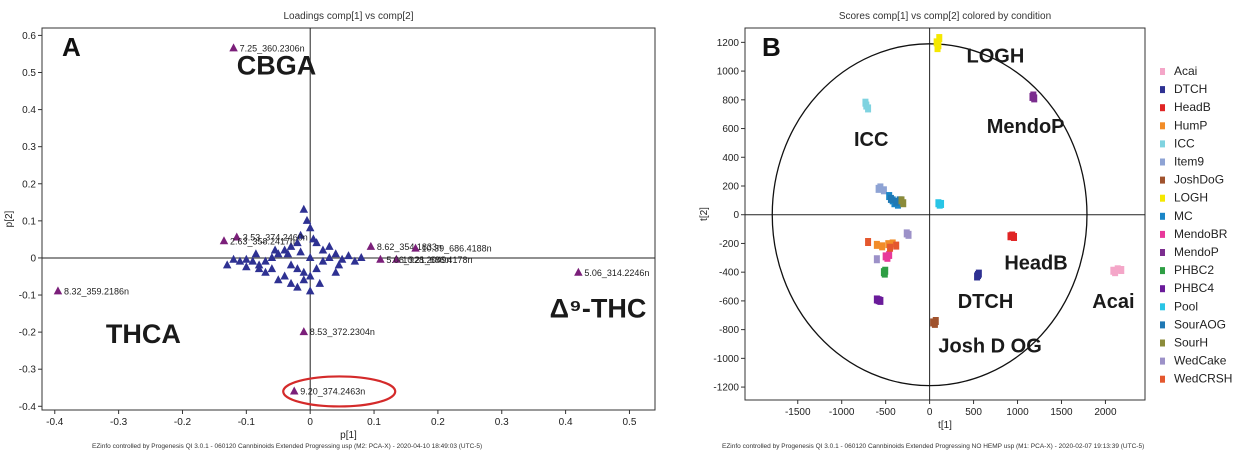  Describe the element at coordinates (1033, 95) in the screenshot. I see `score-point-mendop` at that location.